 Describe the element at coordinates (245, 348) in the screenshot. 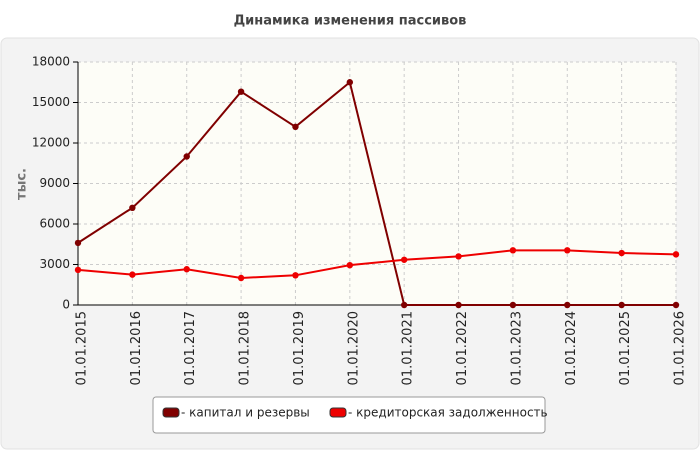

I see `x-tick-label: 01.01.2018` at that location.